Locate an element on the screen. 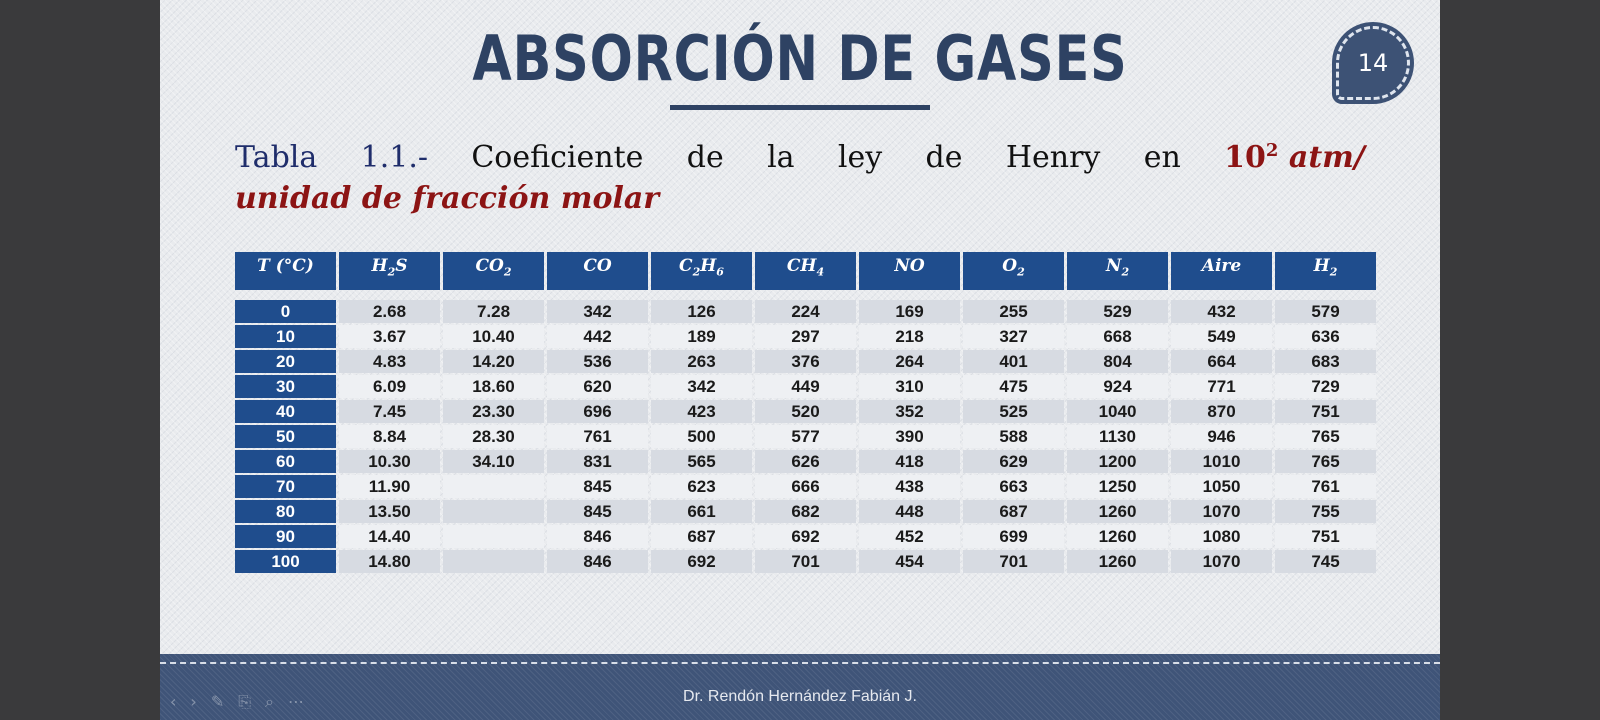  table-cell: 529 is located at coordinates (1117, 311).